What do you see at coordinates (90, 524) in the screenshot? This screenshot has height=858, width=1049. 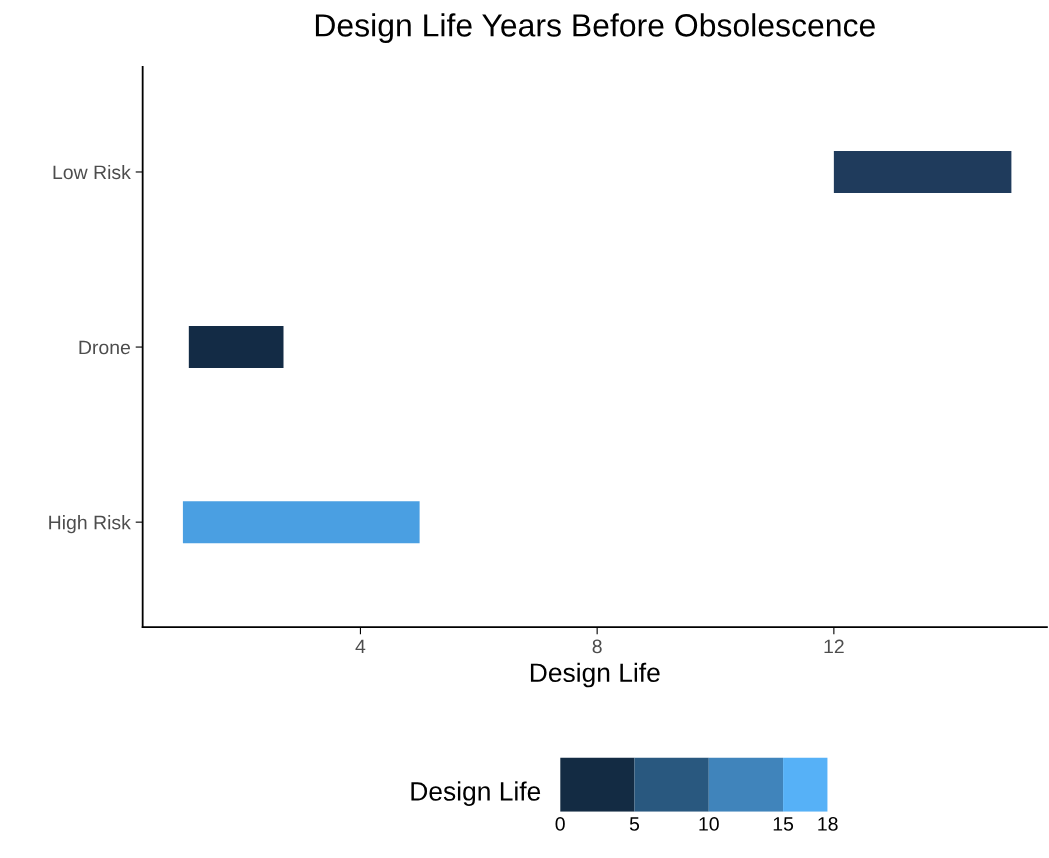 I see `y-tick-label: High Risk` at bounding box center [90, 524].